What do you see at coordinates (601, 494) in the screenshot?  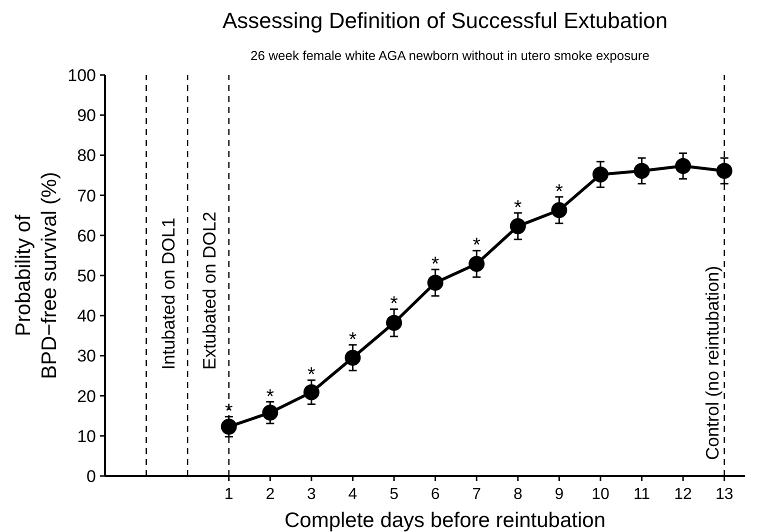 I see `x-tick-label: 10` at bounding box center [601, 494].